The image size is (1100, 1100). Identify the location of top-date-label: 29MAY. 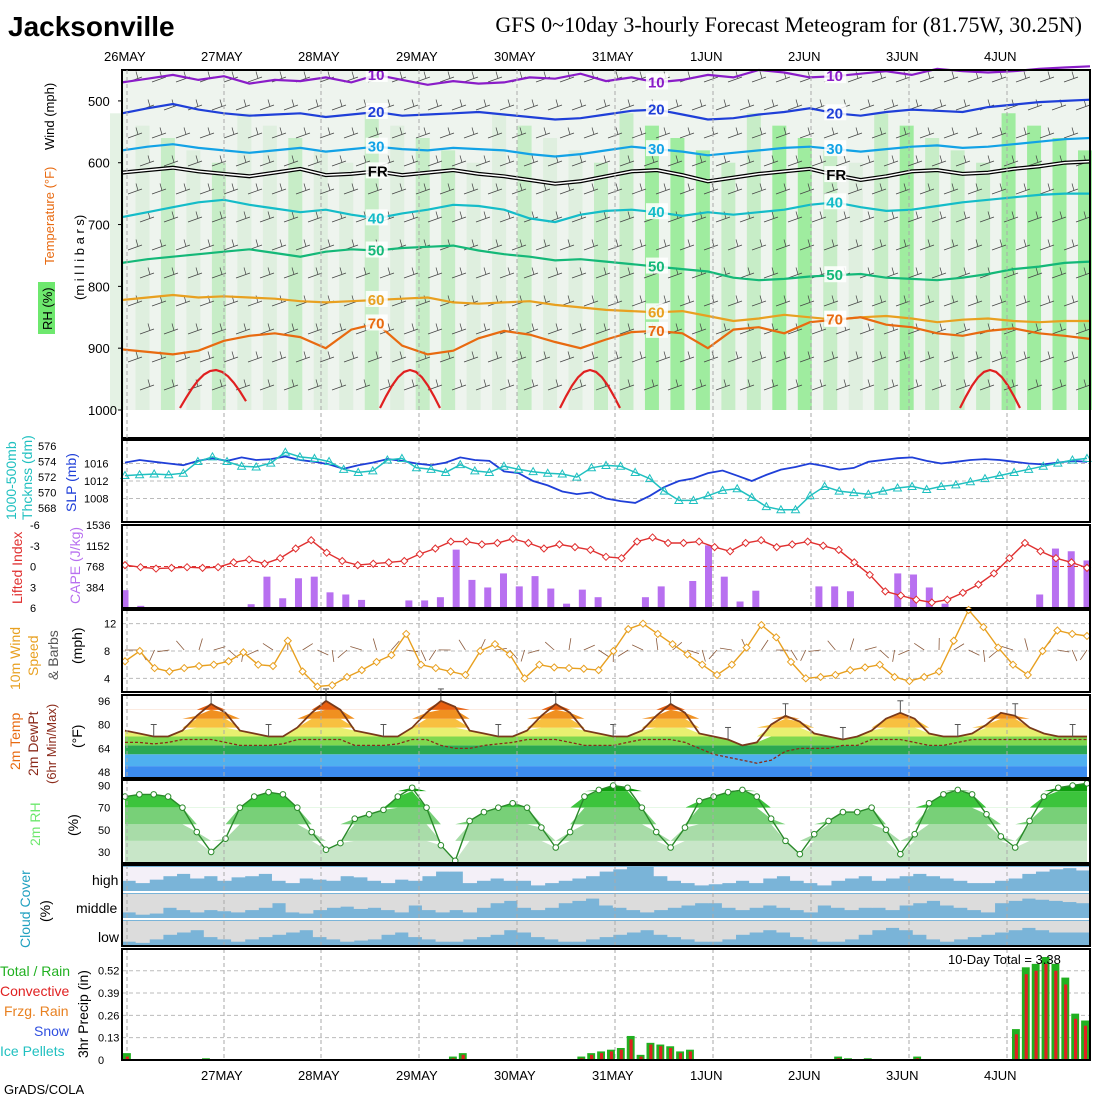
(417, 56).